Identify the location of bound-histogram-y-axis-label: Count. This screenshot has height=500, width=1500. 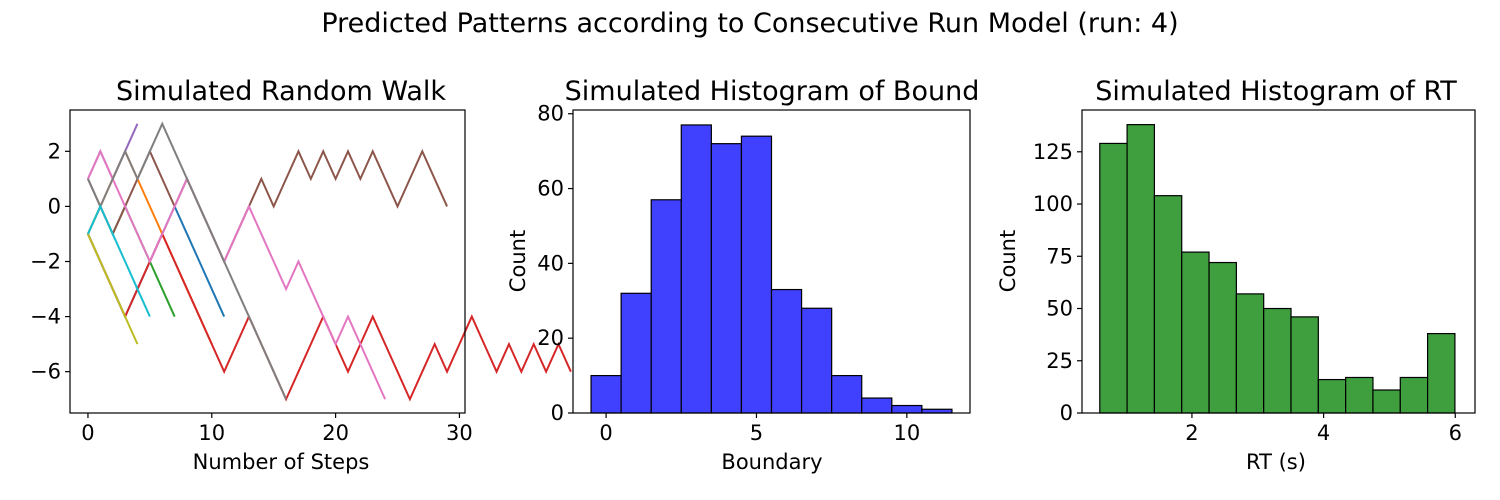
(518, 261).